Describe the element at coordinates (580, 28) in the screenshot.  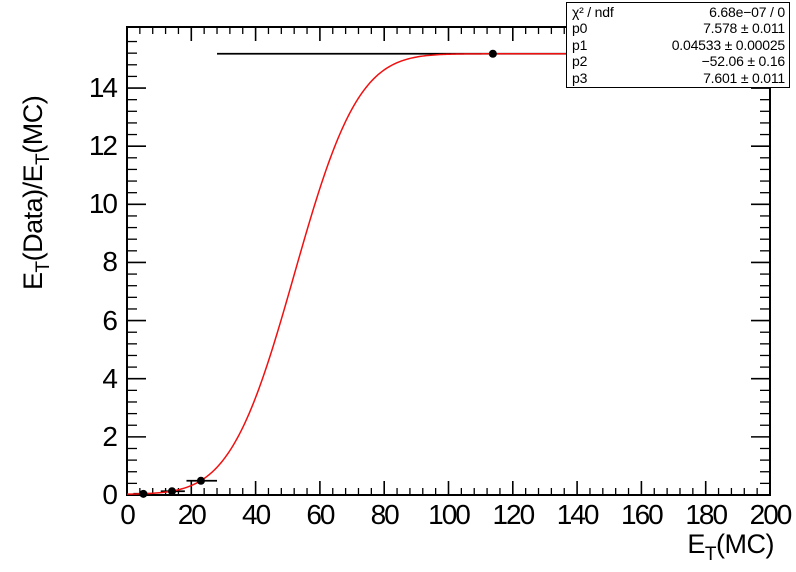
I see `stats-label: p0` at that location.